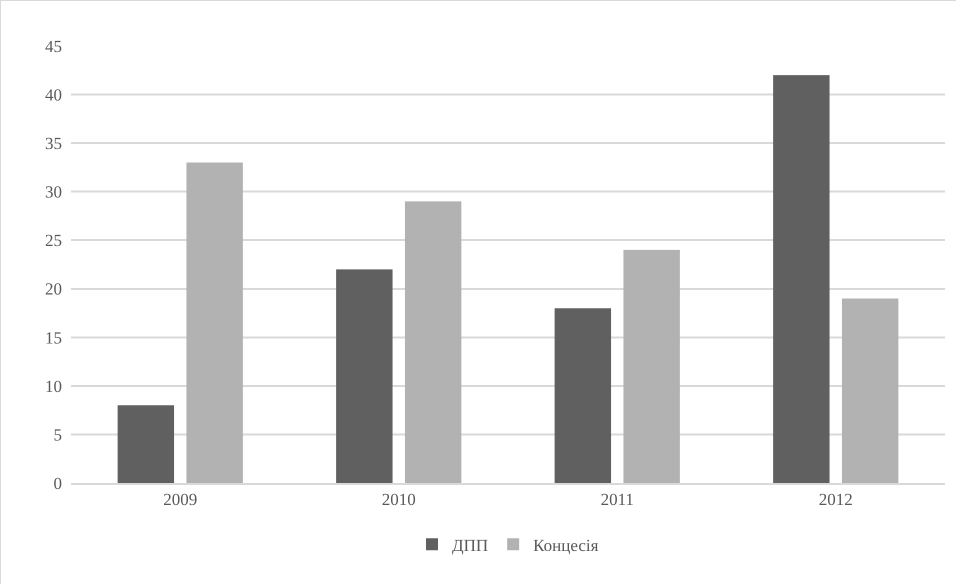  What do you see at coordinates (53, 144) in the screenshot?
I see `y-tick-label: 35` at bounding box center [53, 144].